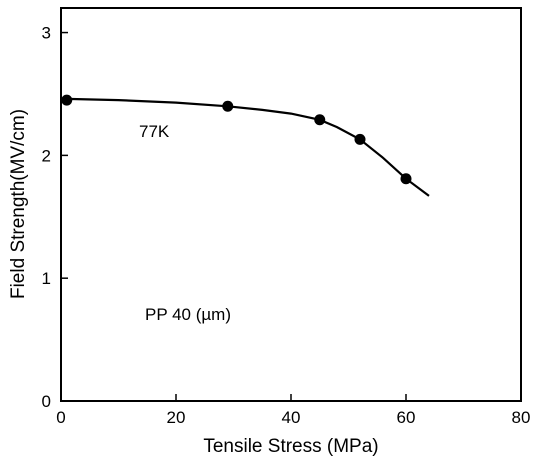  Describe the element at coordinates (176, 417) in the screenshot. I see `x-tick-label: 20` at that location.